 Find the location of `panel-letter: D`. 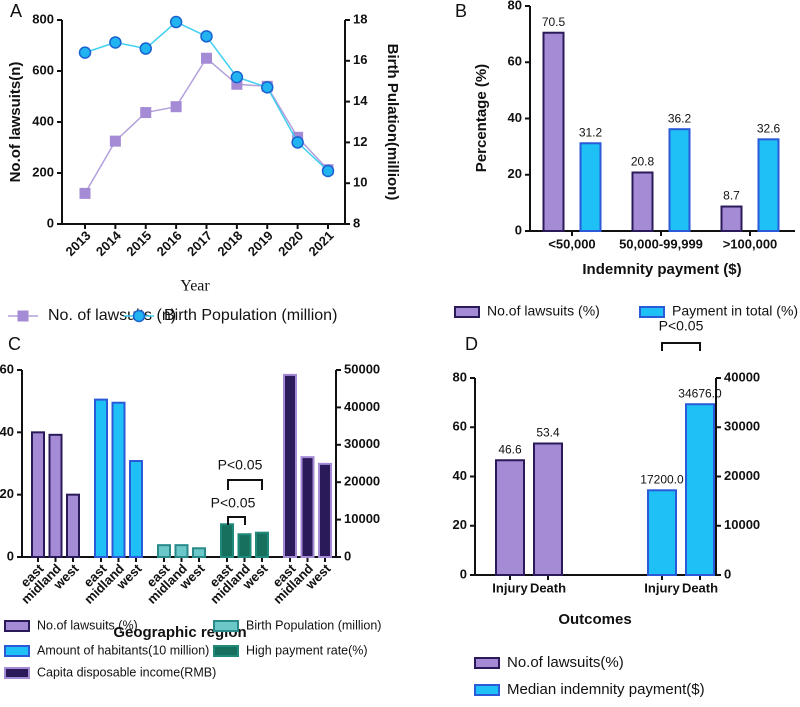

panel-letter: D is located at coordinates (471, 344).